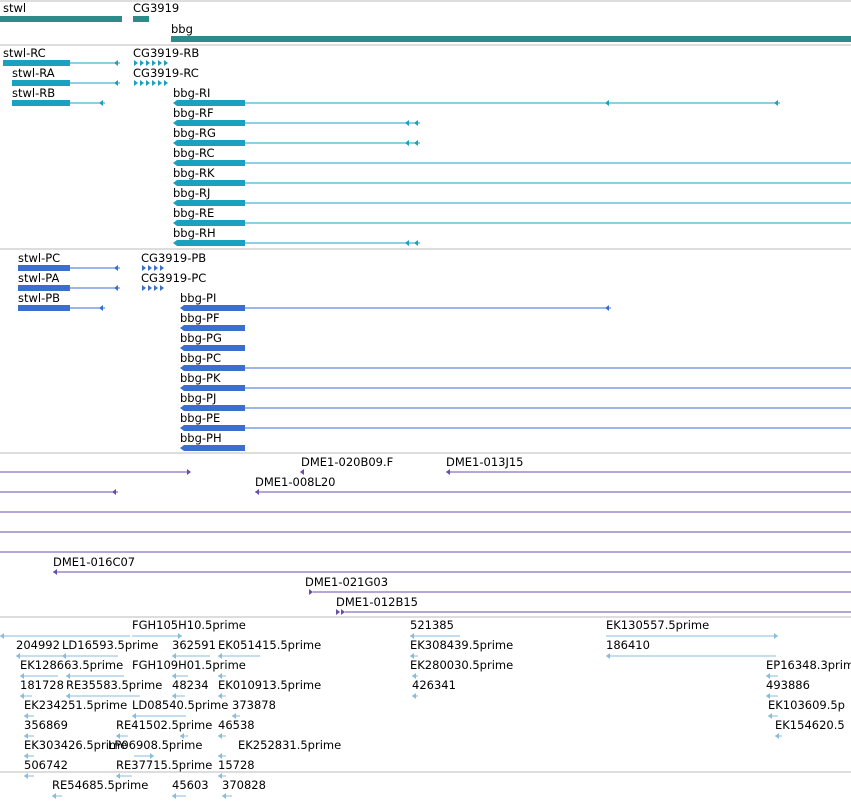 Image resolution: width=851 pixels, height=801 pixels. Describe the element at coordinates (180, 705) in the screenshot. I see `feature-label: LD08540.5prime` at that location.